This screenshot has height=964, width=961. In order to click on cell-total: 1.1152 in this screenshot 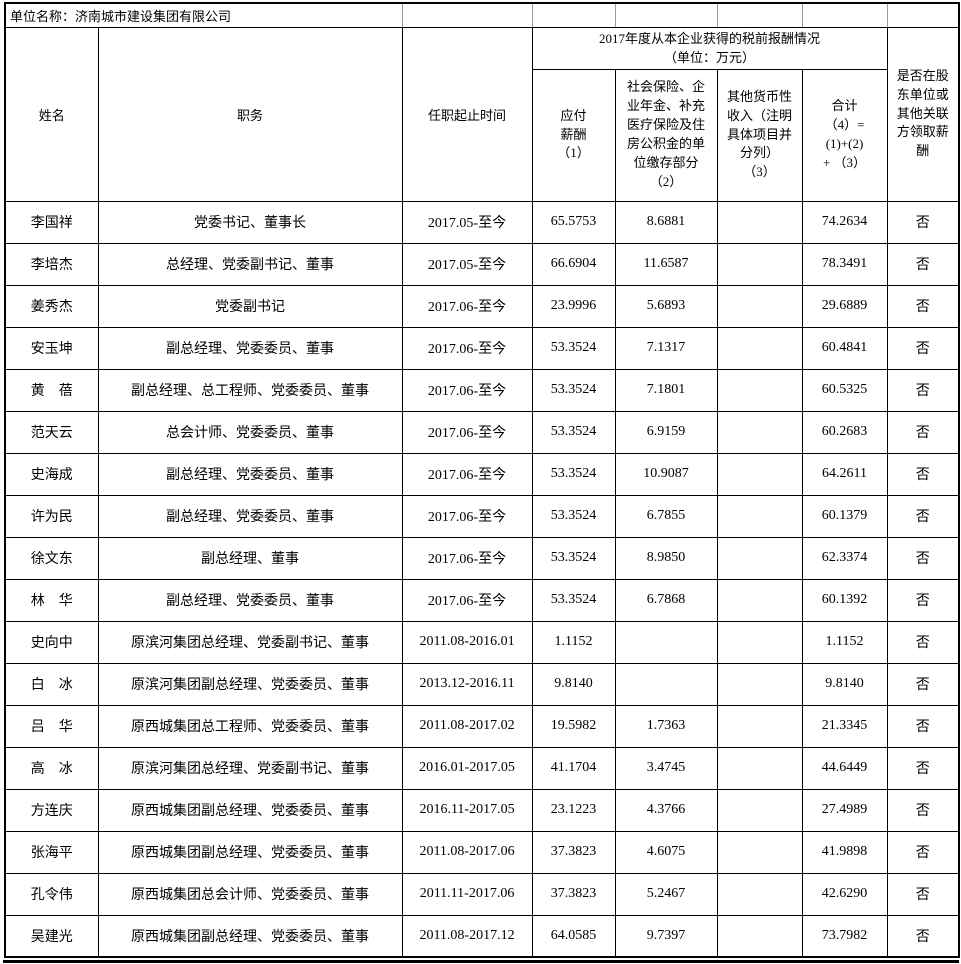, I will do `click(844, 642)`.